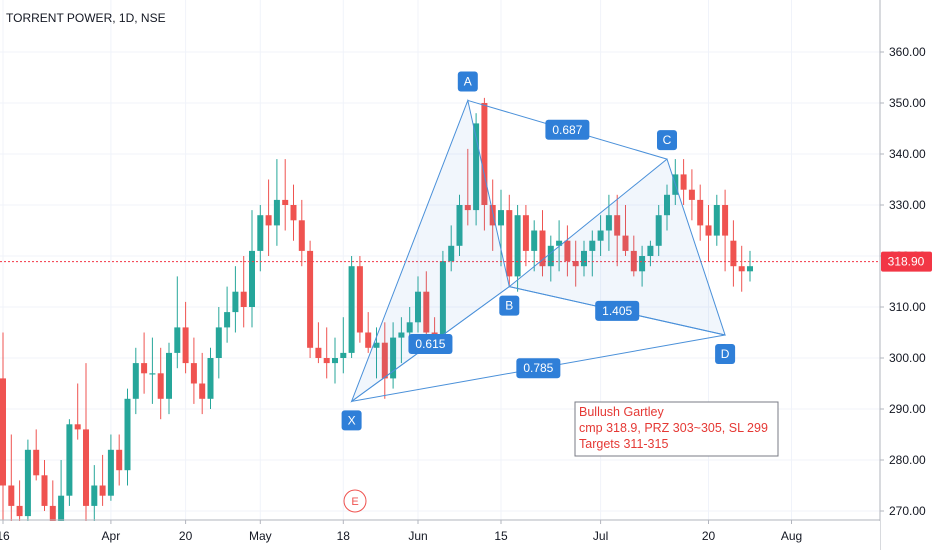 Image resolution: width=932 pixels, height=550 pixels. What do you see at coordinates (907, 103) in the screenshot?
I see `price-tick-label: 350.00` at bounding box center [907, 103].